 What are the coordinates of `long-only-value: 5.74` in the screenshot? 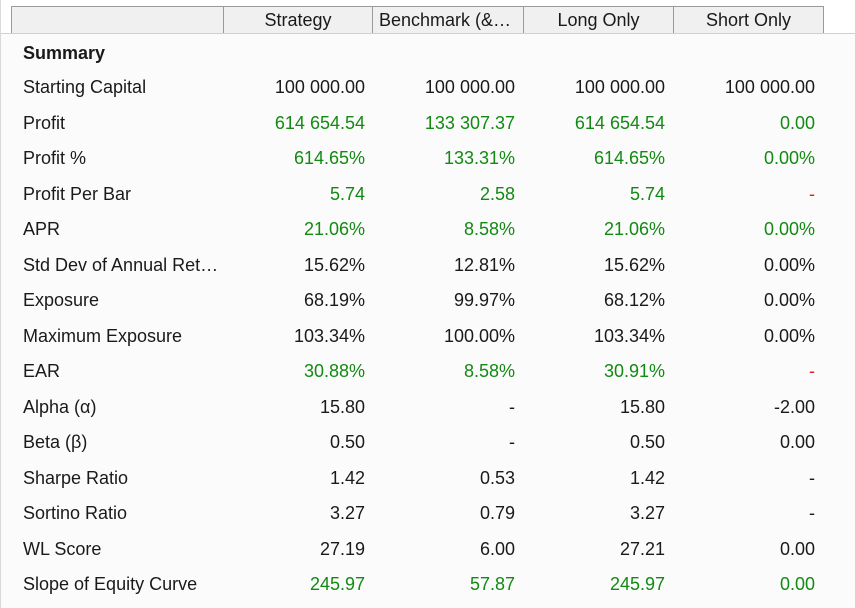 It's located at (647, 193).